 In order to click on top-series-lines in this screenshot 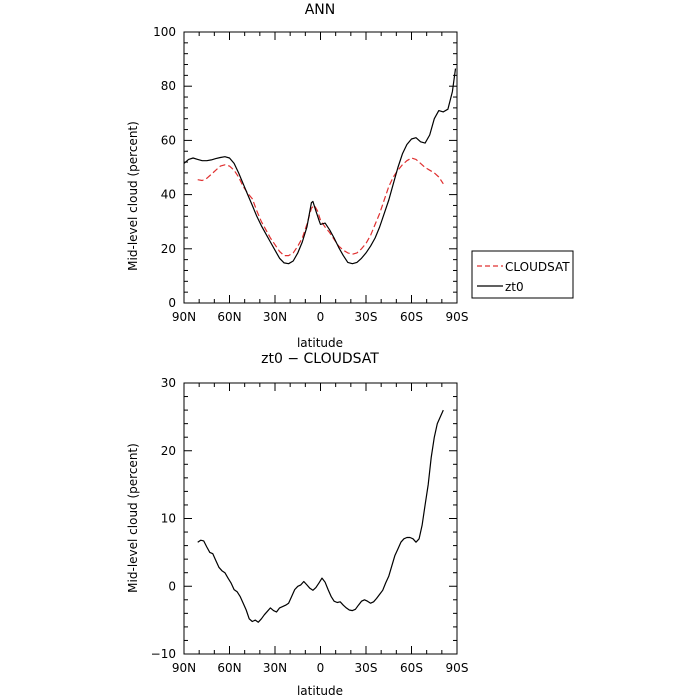, I will do `click(320, 166)`.